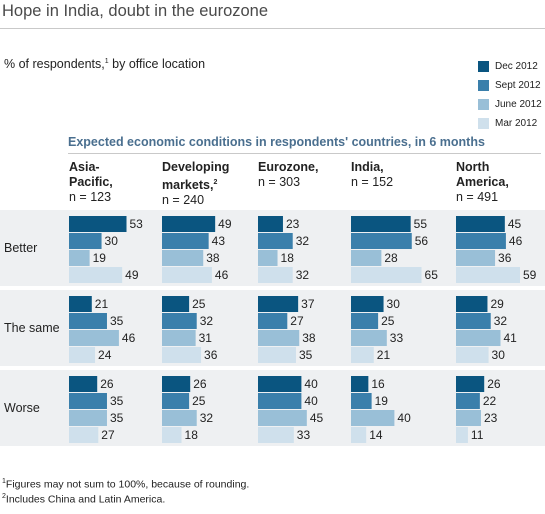 Image resolution: width=545 pixels, height=514 pixels. Describe the element at coordinates (304, 435) in the screenshot. I see `bar-value-label: 33` at that location.